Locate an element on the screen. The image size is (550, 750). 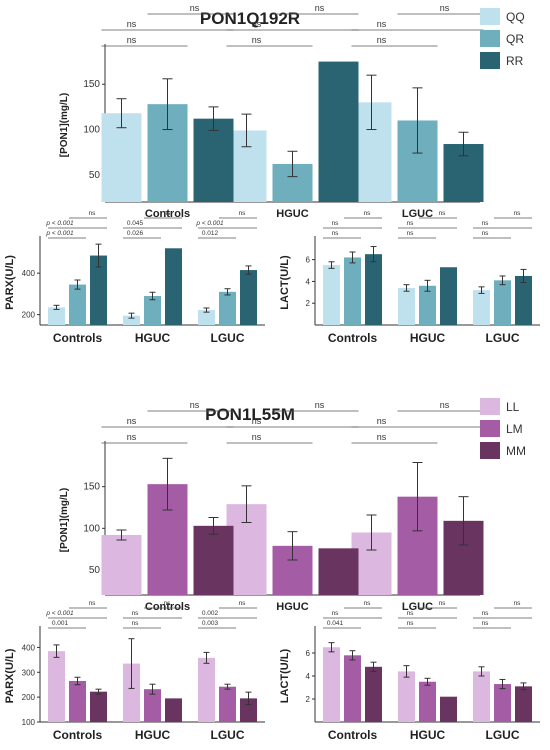
legend-2: LL LM MM is located at coordinates (503, 428).